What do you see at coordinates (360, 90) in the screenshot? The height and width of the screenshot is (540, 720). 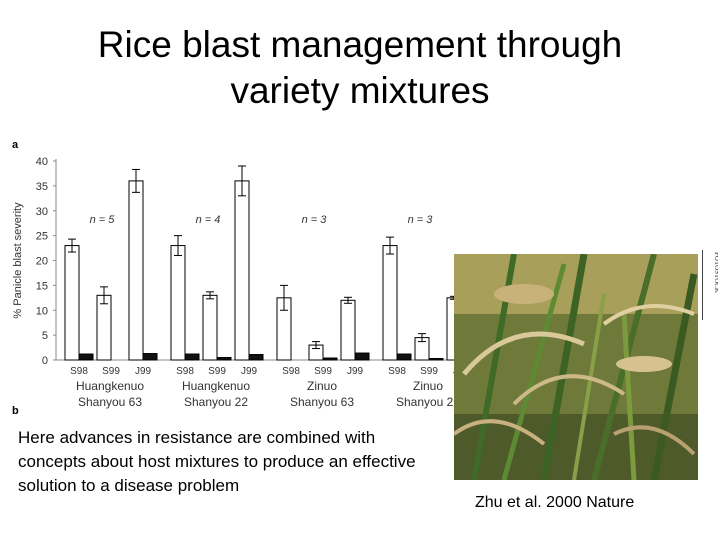 I see `slide-title-line2: variety mixtures` at bounding box center [360, 90].